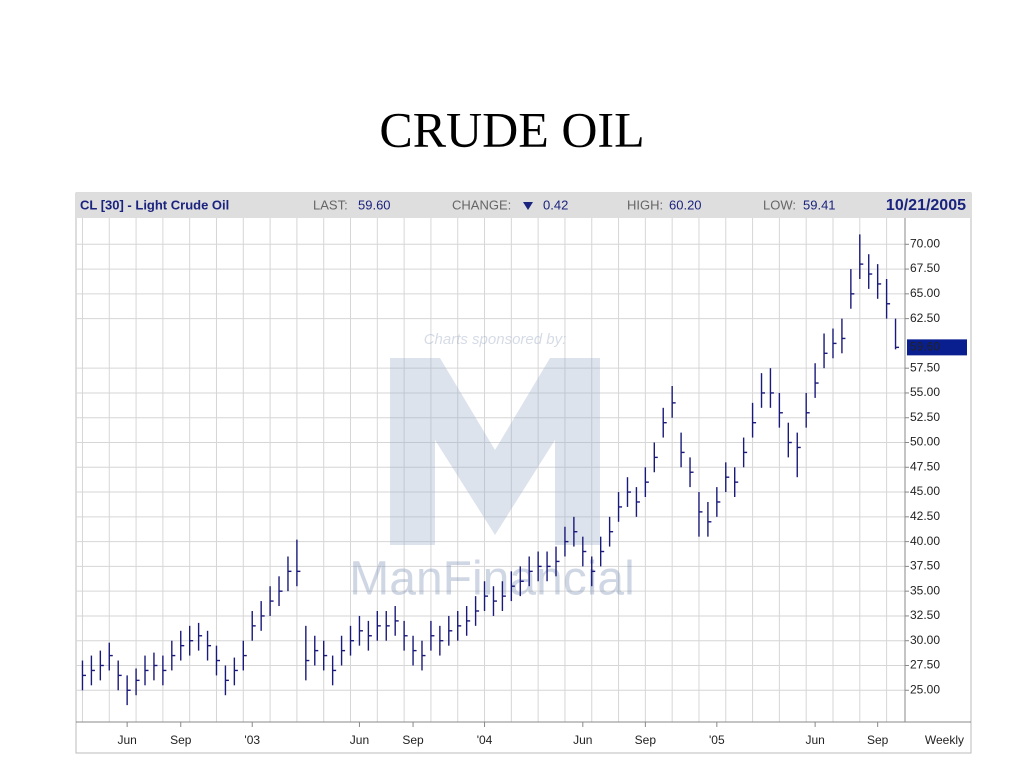 The height and width of the screenshot is (773, 1024). Describe the element at coordinates (717, 740) in the screenshot. I see `x-tick-label: '05` at that location.